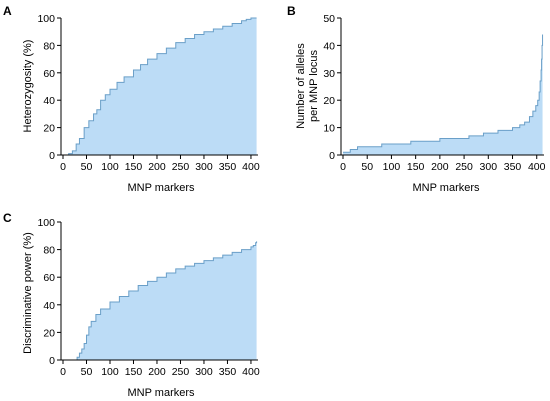 The height and width of the screenshot is (401, 550). What do you see at coordinates (228, 372) in the screenshot?
I see `panel-c-x-tick-label: 350` at bounding box center [228, 372].